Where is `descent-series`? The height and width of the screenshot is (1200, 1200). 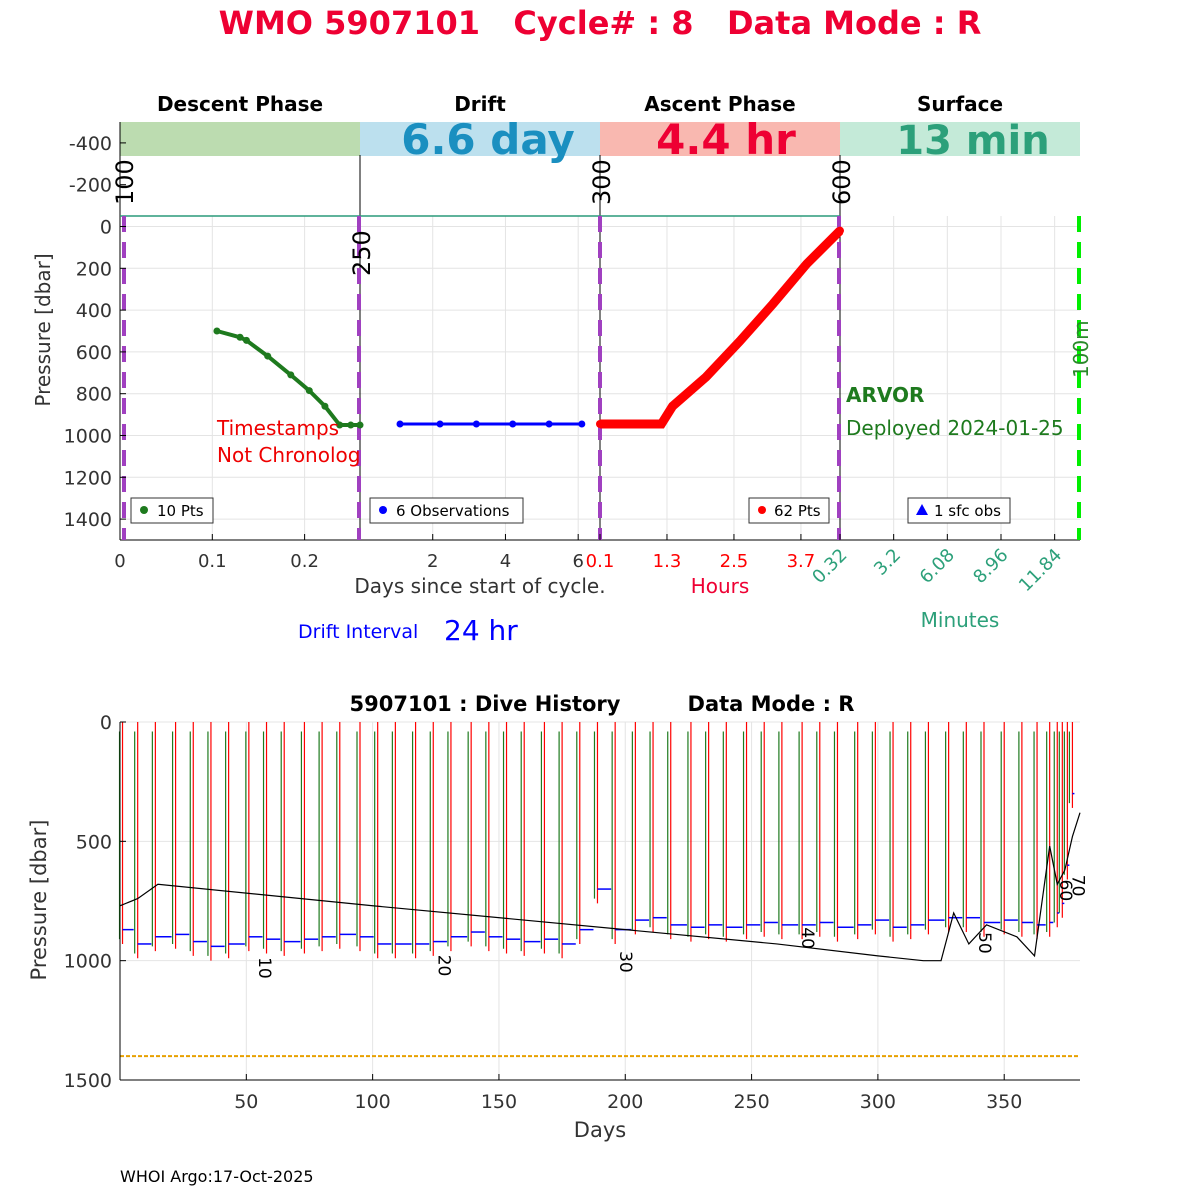
descent-series is located at coordinates (288, 378).